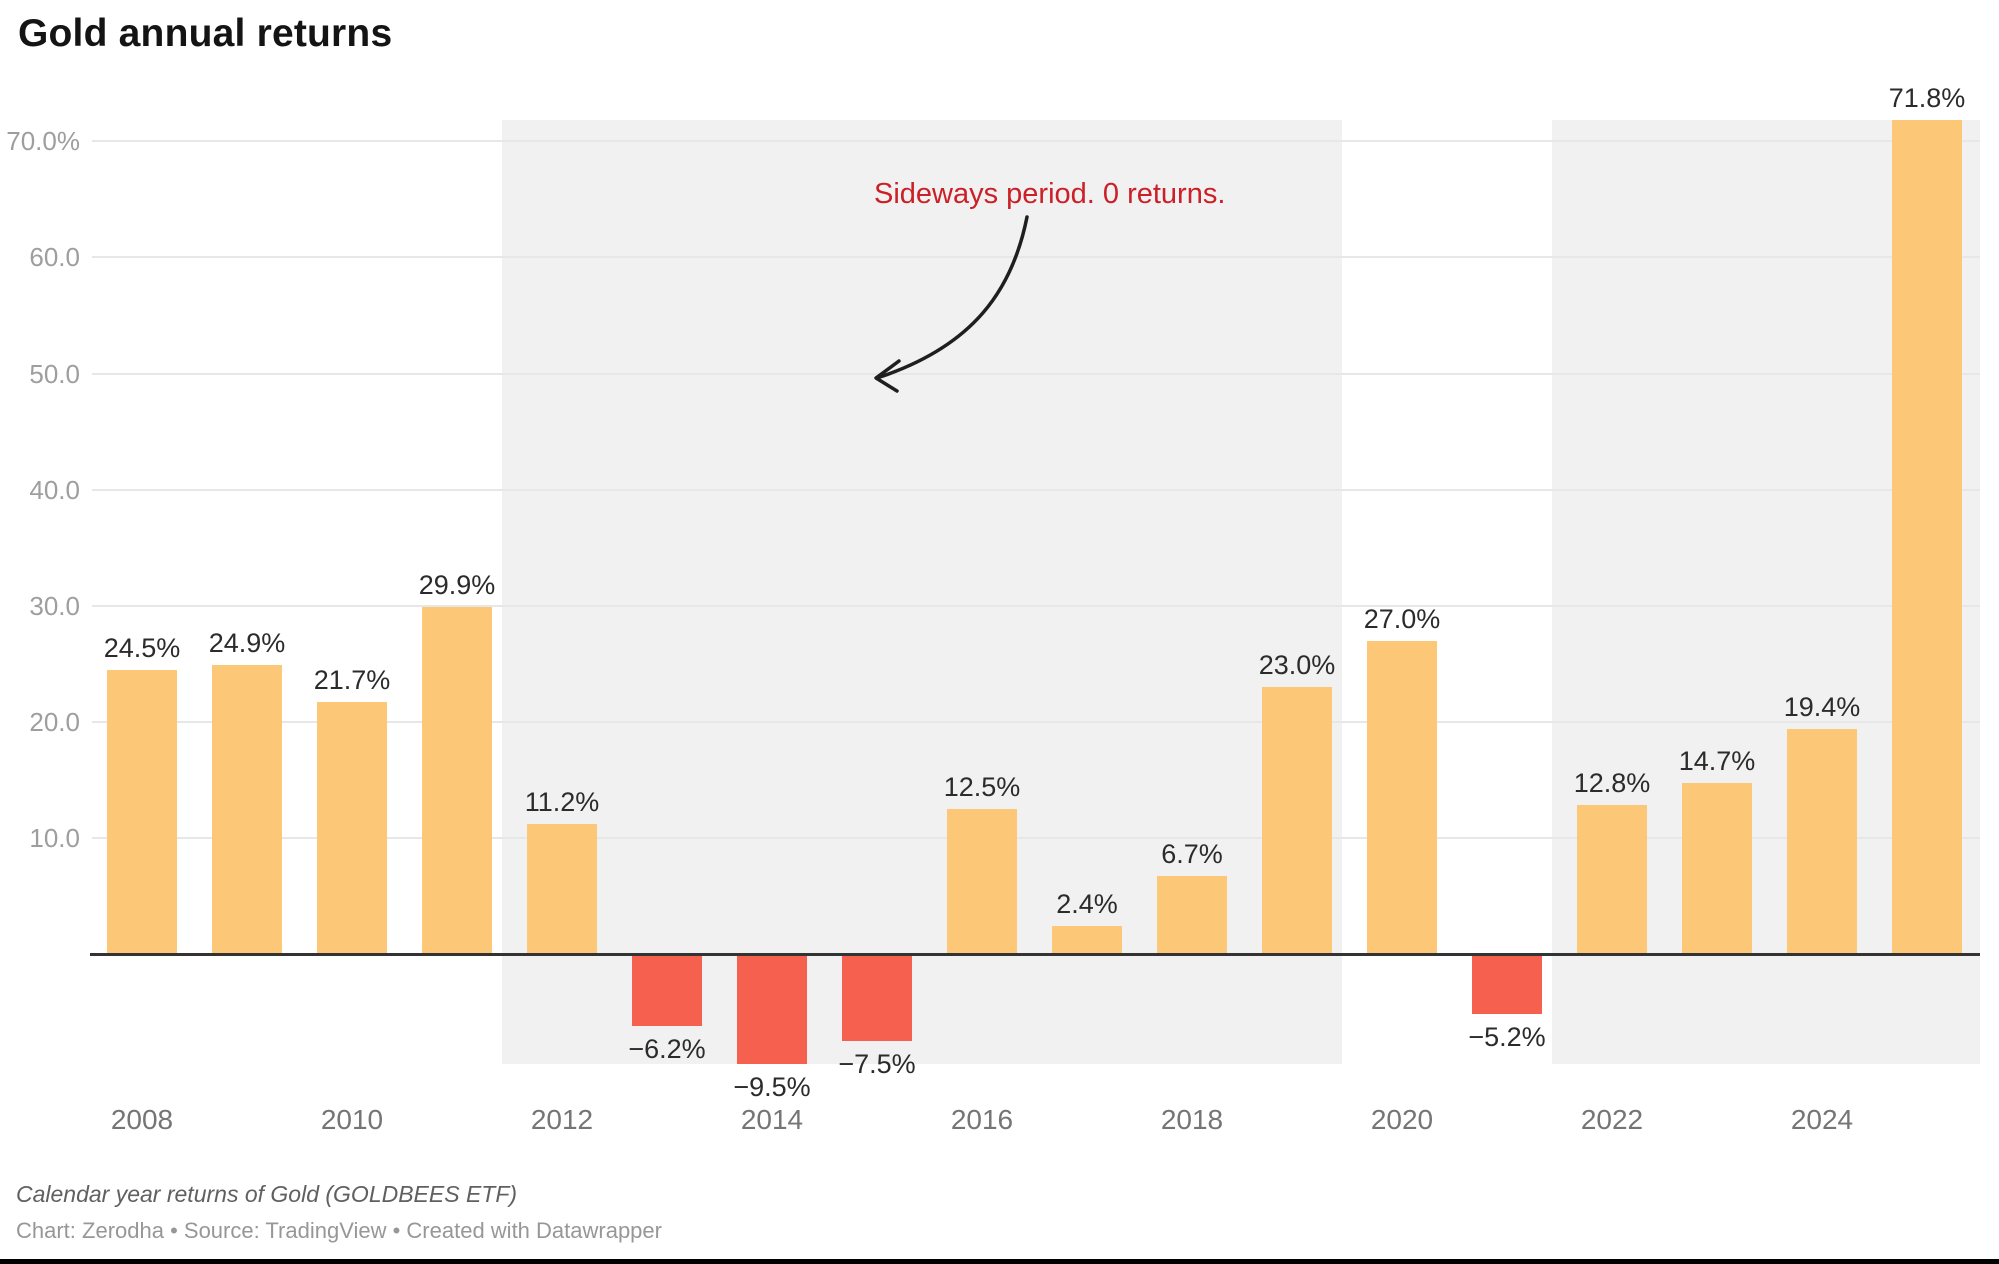  I want to click on bar-value-label: 21.7%, so click(352, 680).